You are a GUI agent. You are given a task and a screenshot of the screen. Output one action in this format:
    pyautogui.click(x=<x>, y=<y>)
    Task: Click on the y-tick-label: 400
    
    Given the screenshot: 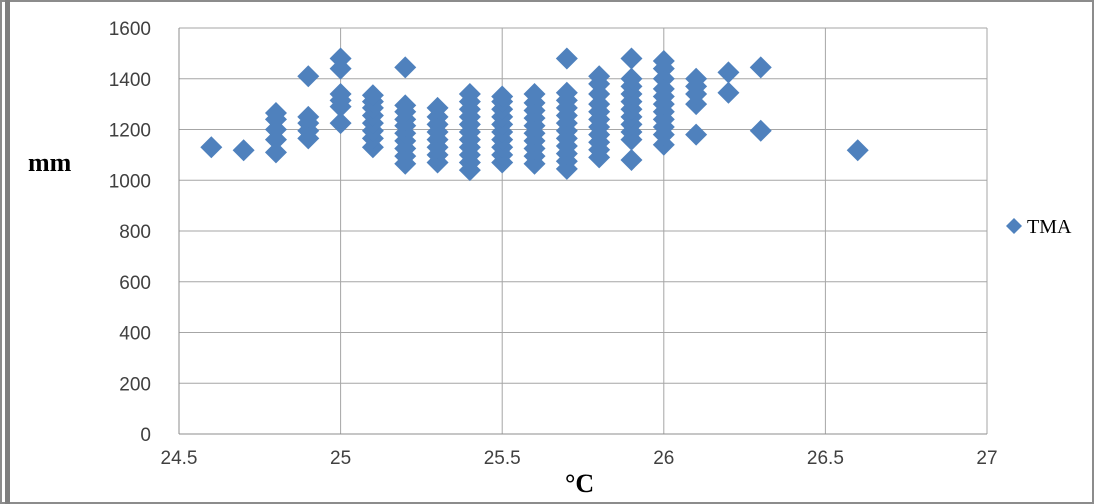 What is the action you would take?
    pyautogui.click(x=135, y=334)
    